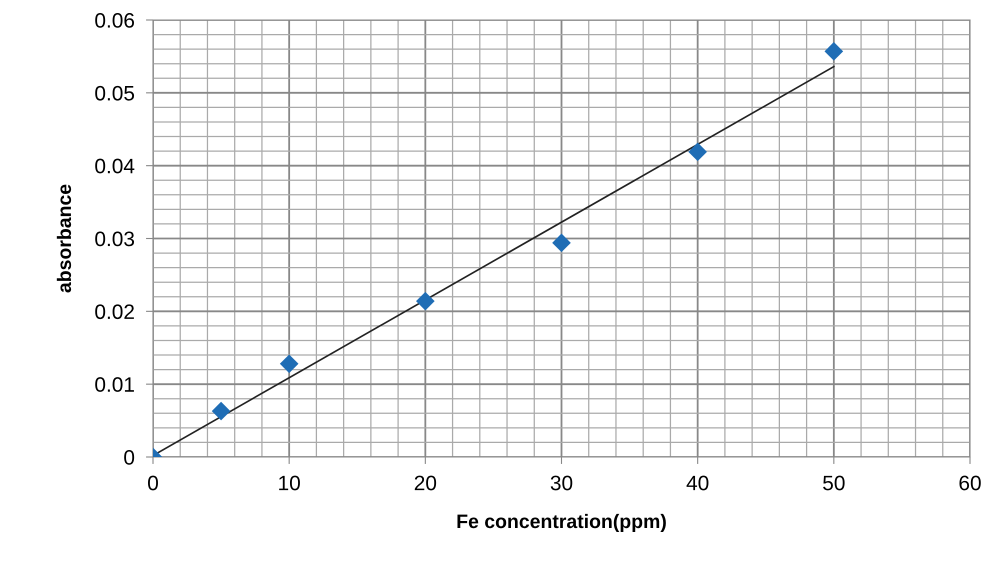 This screenshot has width=990, height=577. What do you see at coordinates (129, 457) in the screenshot?
I see `y-tick-label: 0` at bounding box center [129, 457].